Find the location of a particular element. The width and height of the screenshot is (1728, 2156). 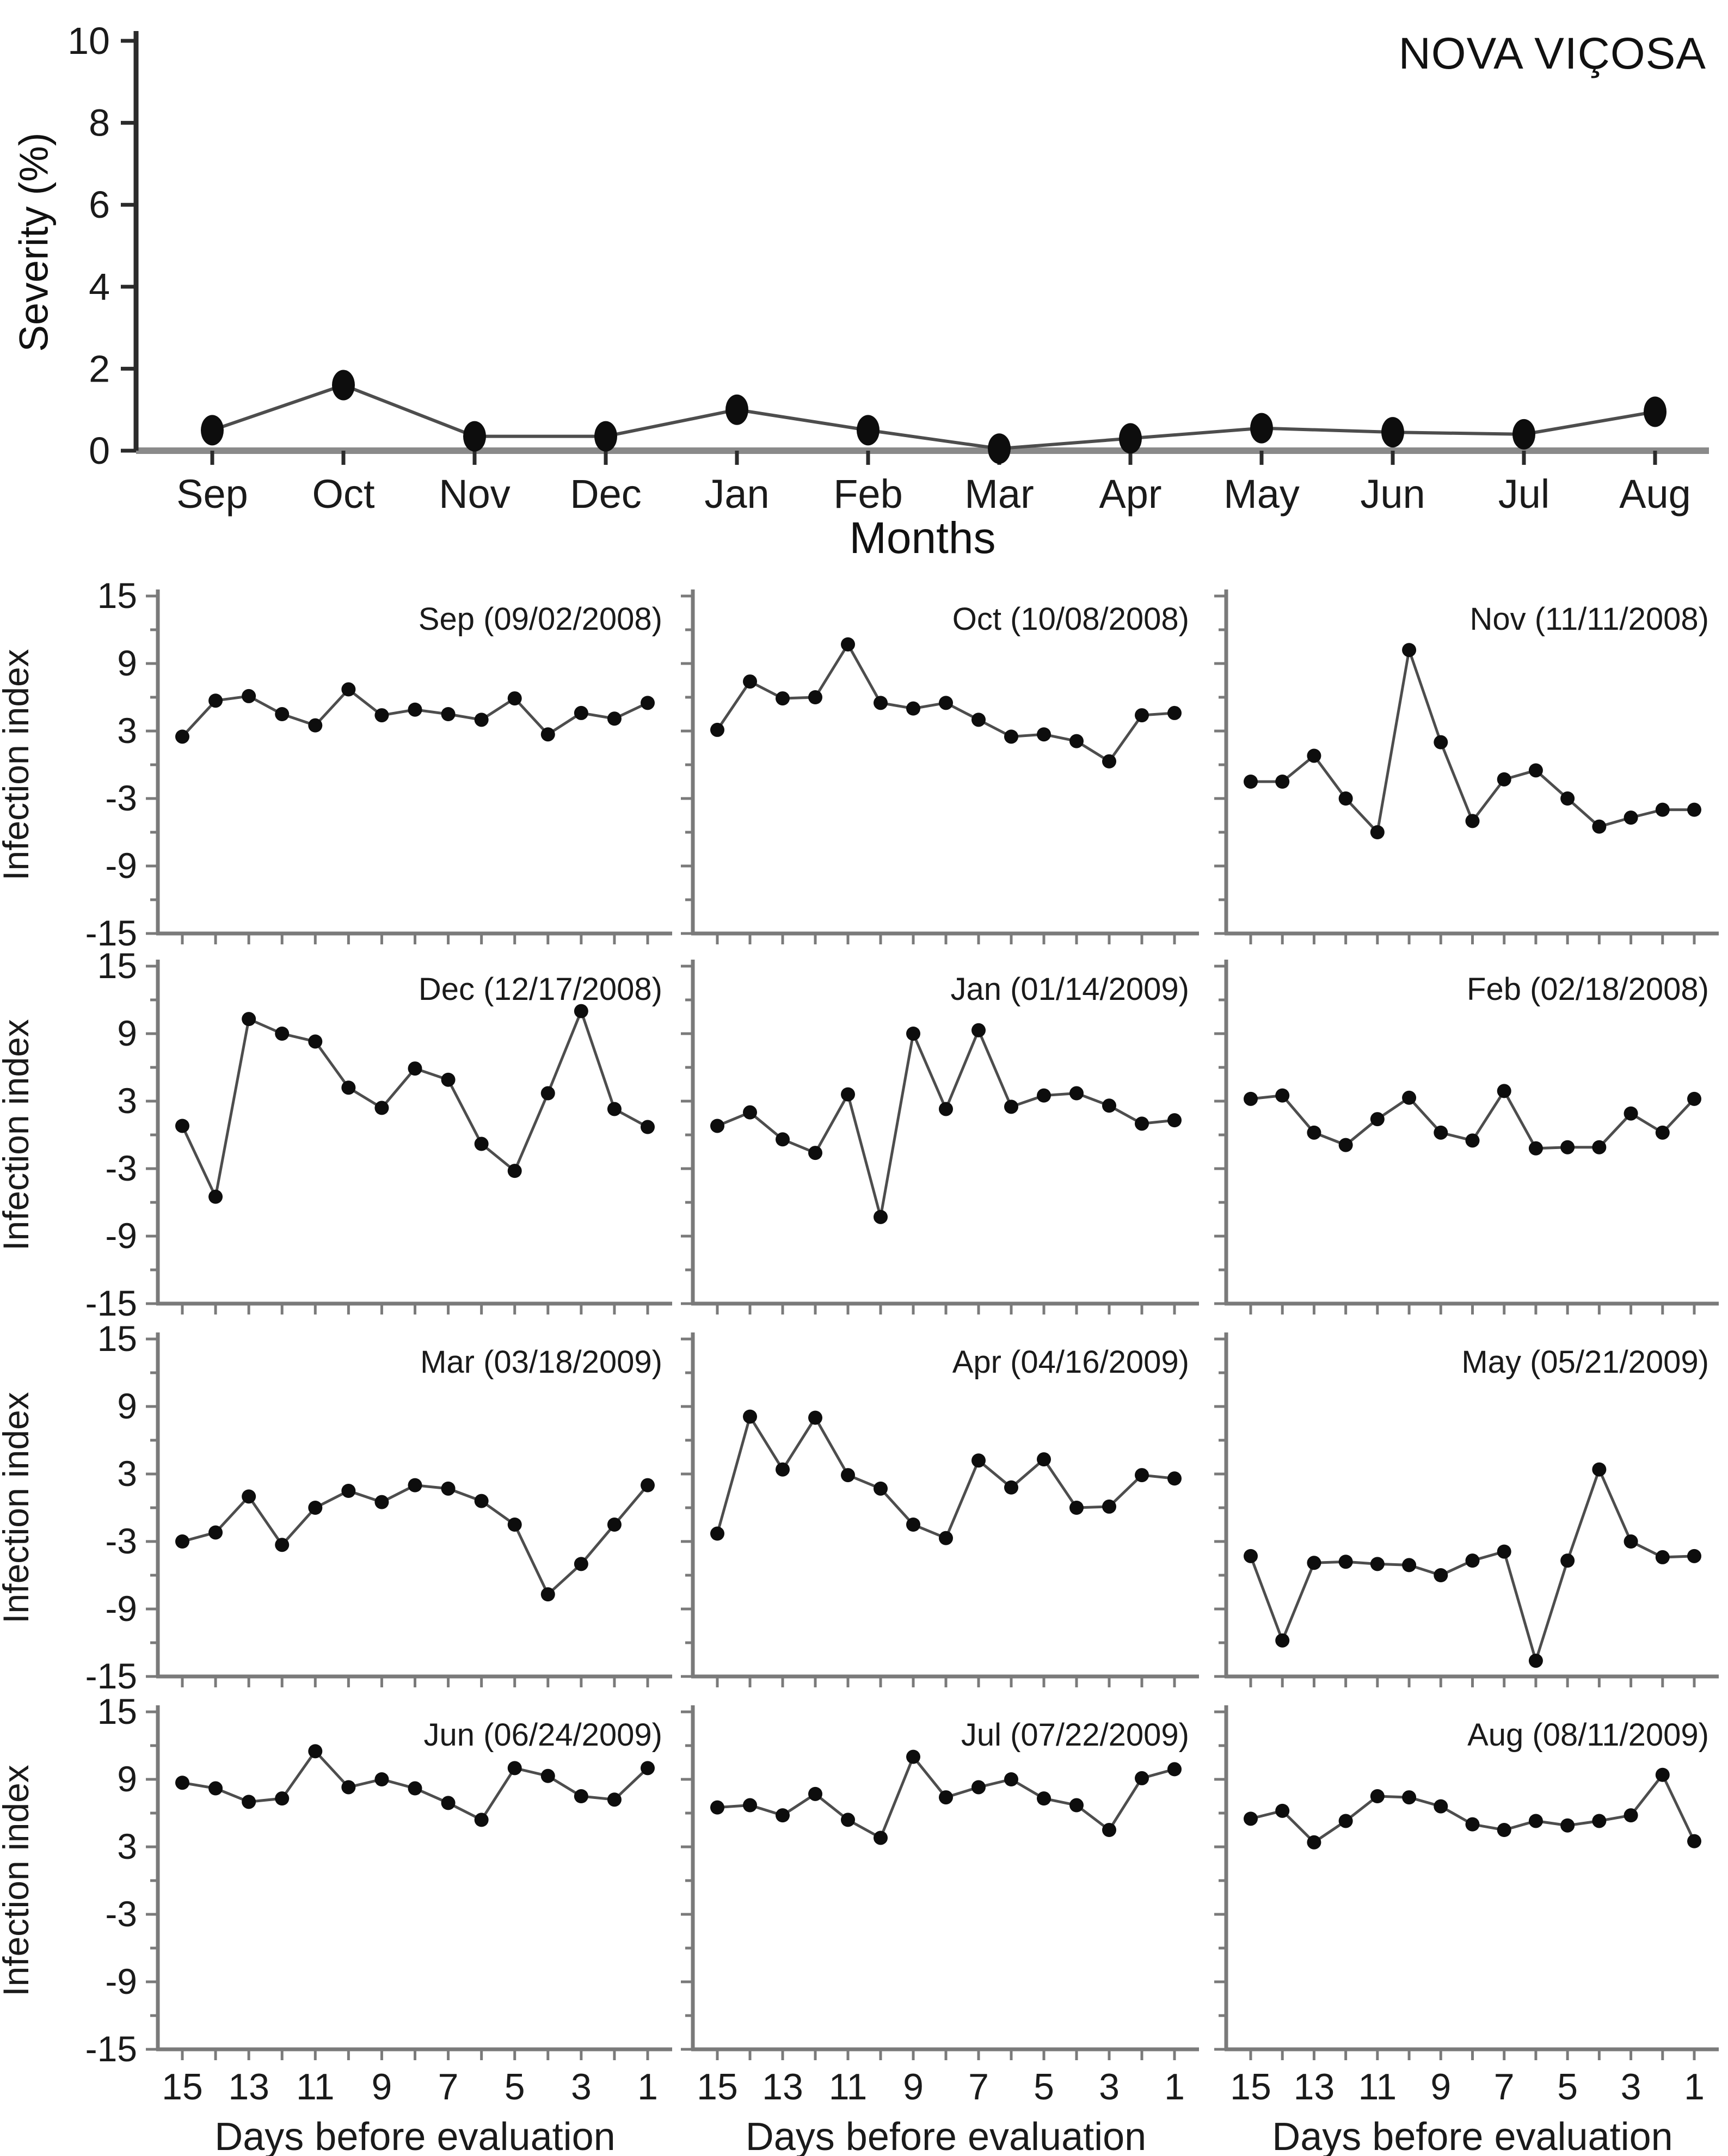

month-tick-label: Nov is located at coordinates (475, 494).